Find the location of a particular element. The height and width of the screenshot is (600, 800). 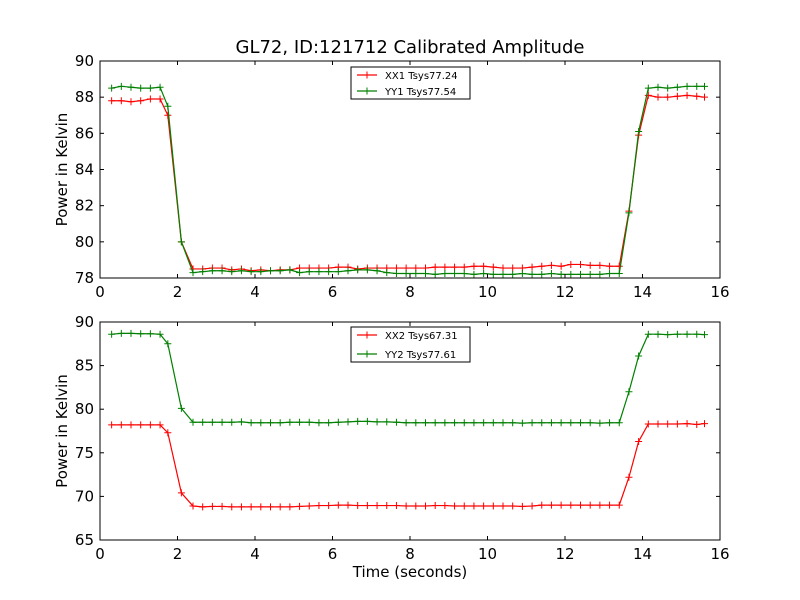

x-tick-label-0-4: 8 is located at coordinates (410, 292).